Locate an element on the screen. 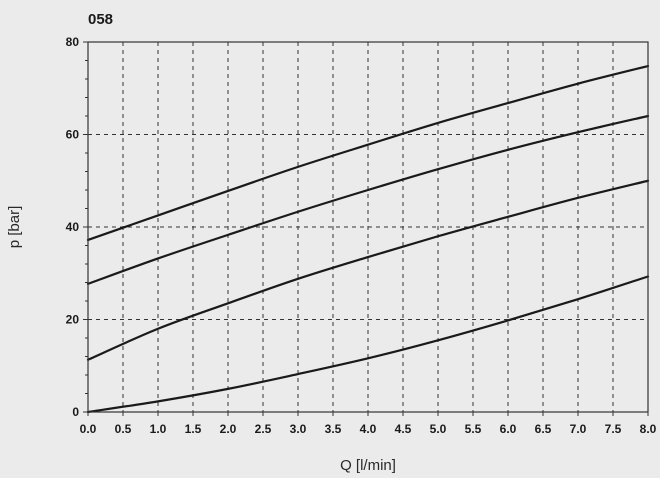 The height and width of the screenshot is (478, 660). x-axis-label: Q [l/min] is located at coordinates (368, 465).